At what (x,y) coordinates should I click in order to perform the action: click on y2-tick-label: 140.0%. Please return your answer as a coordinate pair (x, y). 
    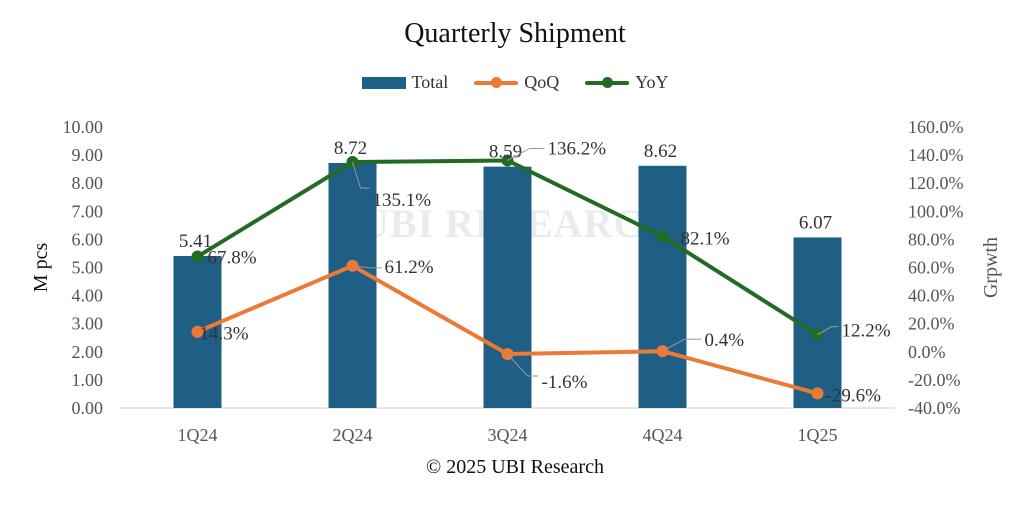
    Looking at the image, I should click on (936, 155).